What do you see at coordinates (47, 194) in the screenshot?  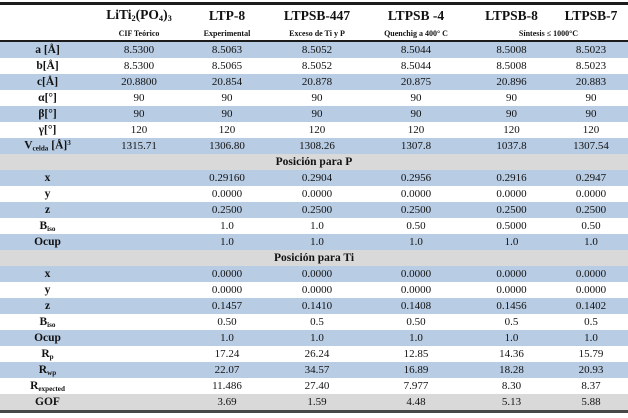 I see `row-label: y` at bounding box center [47, 194].